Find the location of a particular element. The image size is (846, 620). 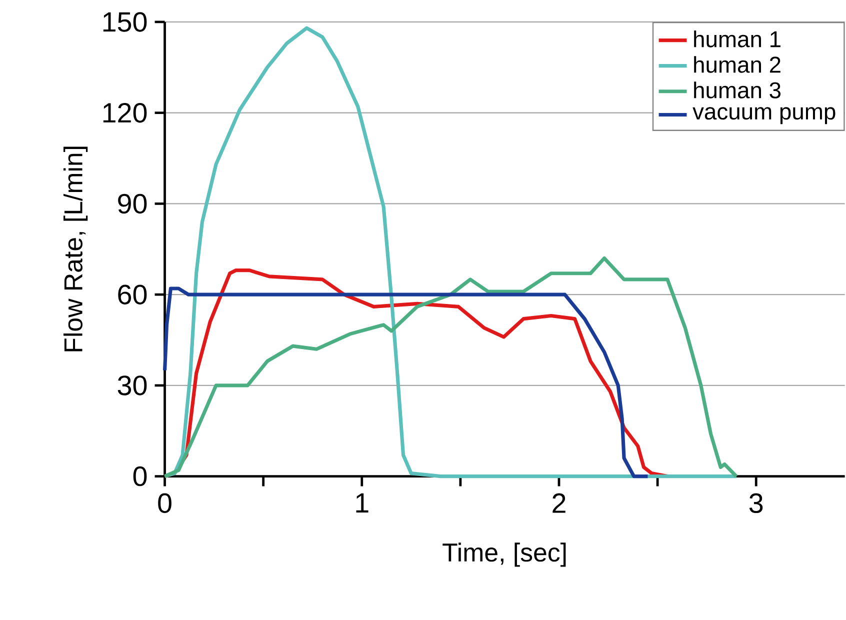

x-tick-label: 0 is located at coordinates (165, 503).